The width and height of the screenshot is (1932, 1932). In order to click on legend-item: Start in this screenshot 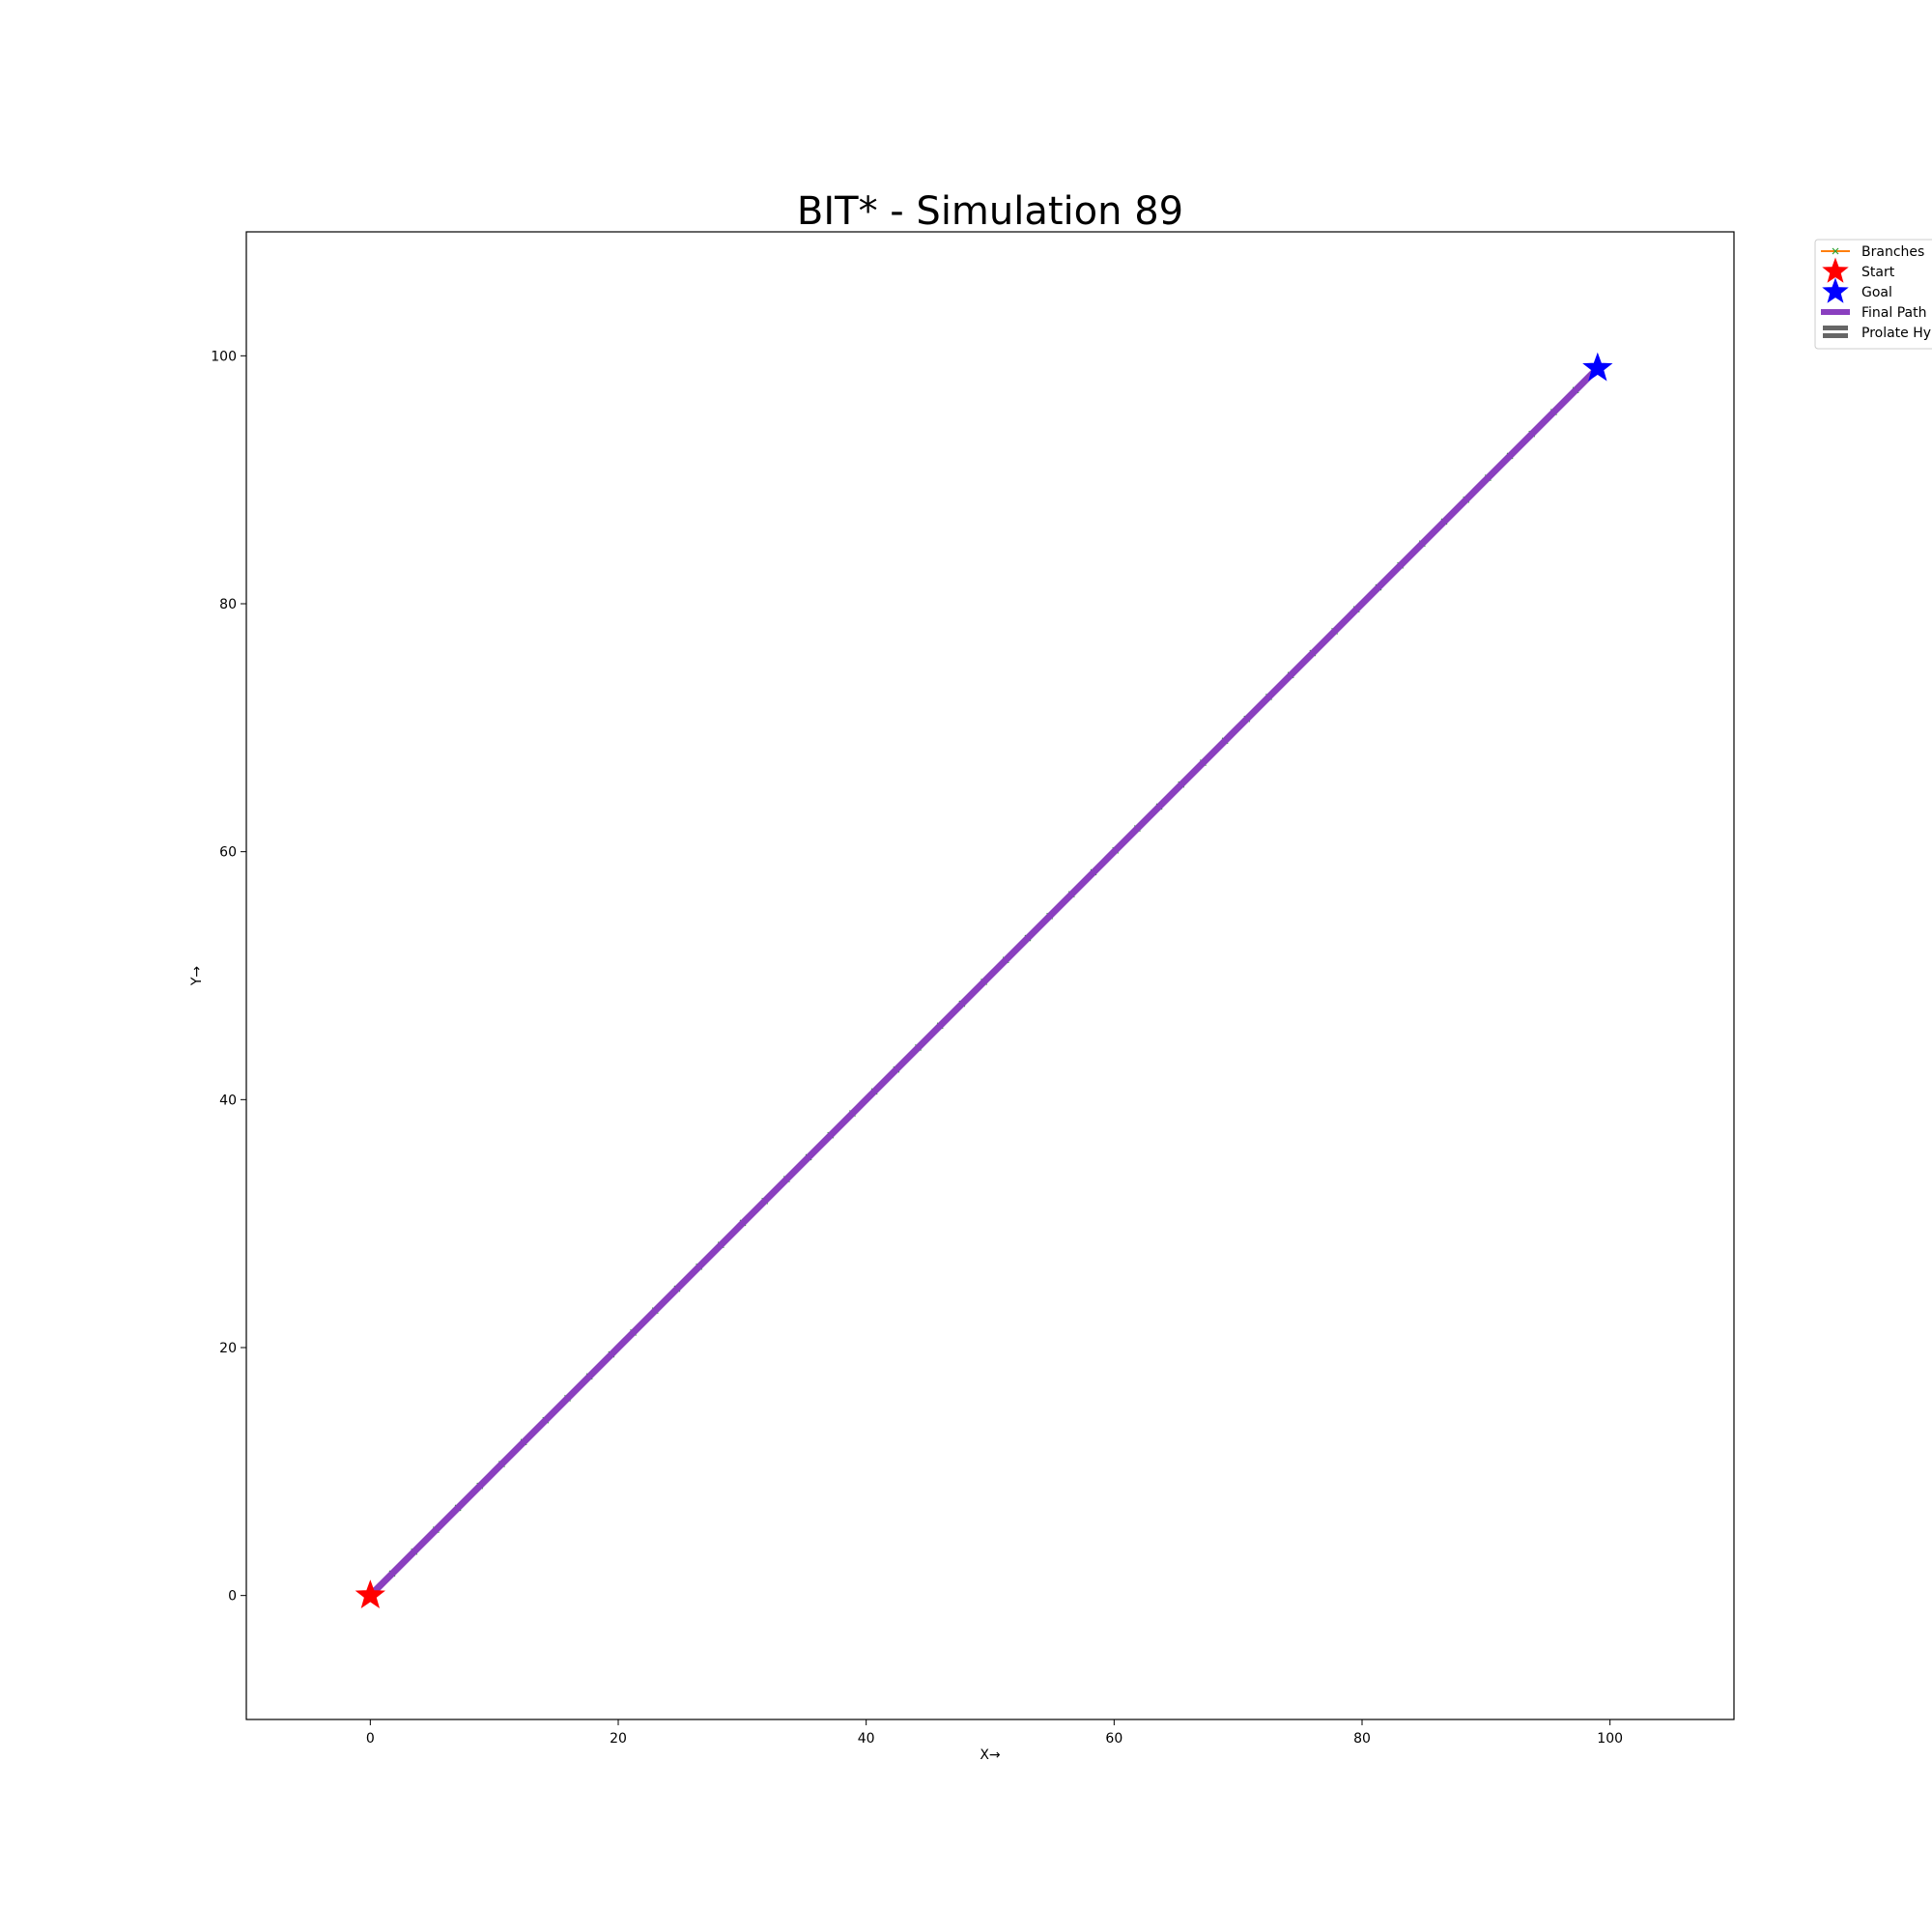, I will do `click(1858, 270)`.